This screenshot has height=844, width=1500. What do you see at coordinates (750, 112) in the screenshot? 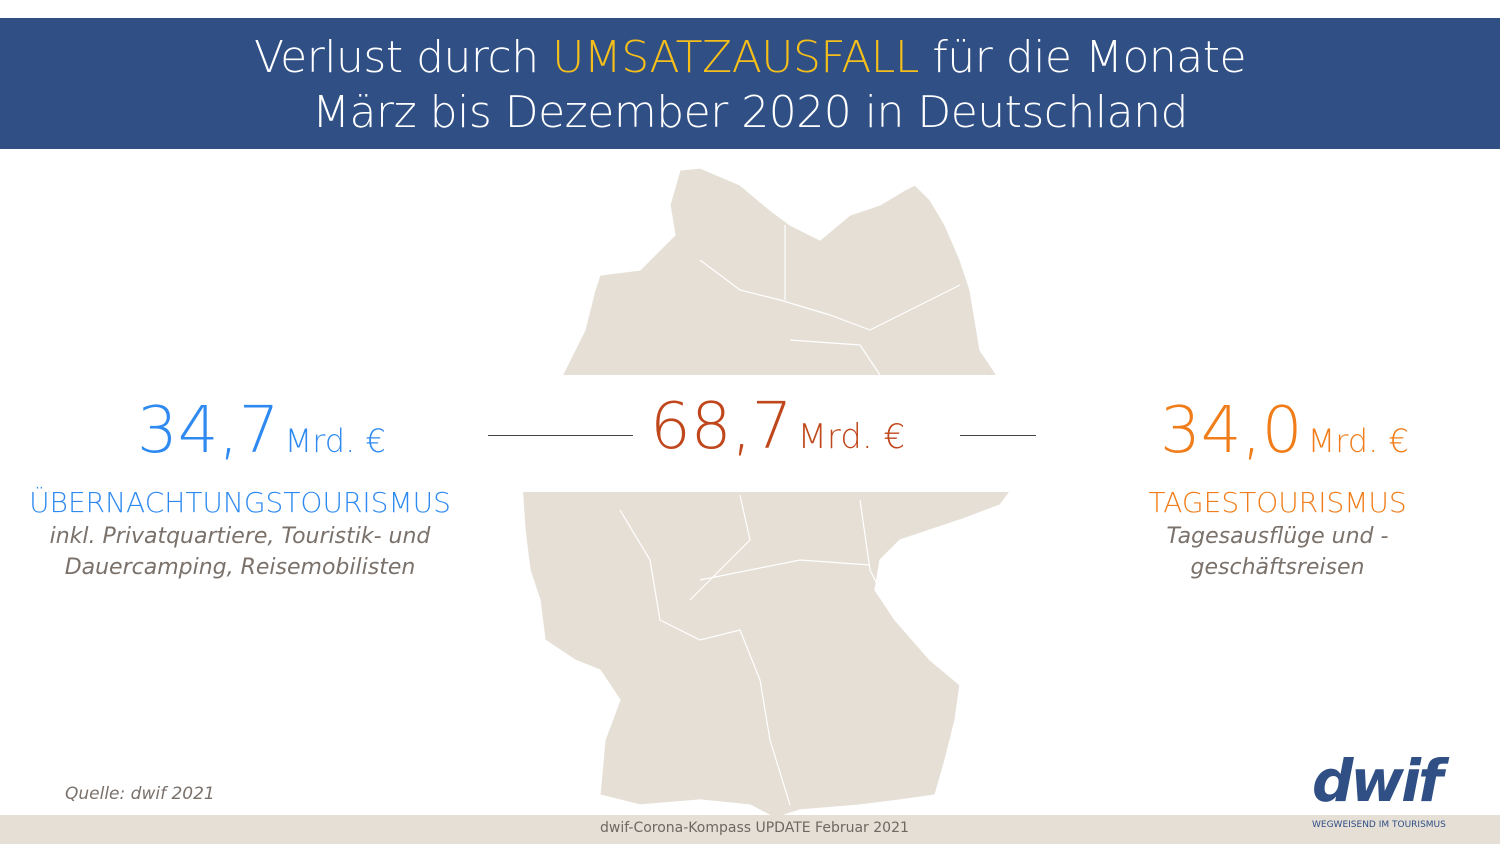
I see `title-line-2: März bis Dezember 2020 in Deutschland` at bounding box center [750, 112].